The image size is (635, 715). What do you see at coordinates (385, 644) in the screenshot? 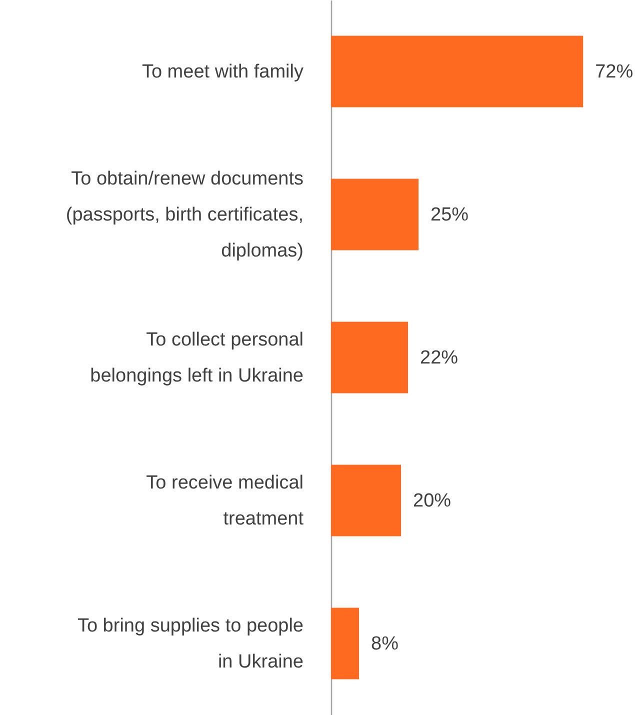
I see `data-label: 8%` at bounding box center [385, 644].